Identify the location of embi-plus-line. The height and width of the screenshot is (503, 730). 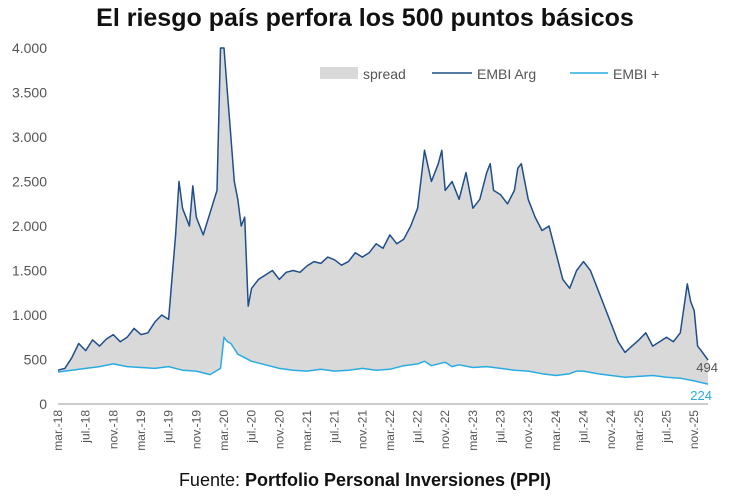
(383, 360).